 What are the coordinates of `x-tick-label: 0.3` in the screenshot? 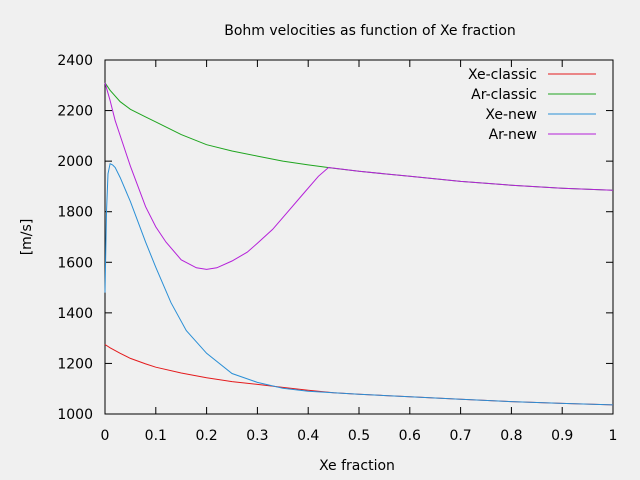 It's located at (257, 436).